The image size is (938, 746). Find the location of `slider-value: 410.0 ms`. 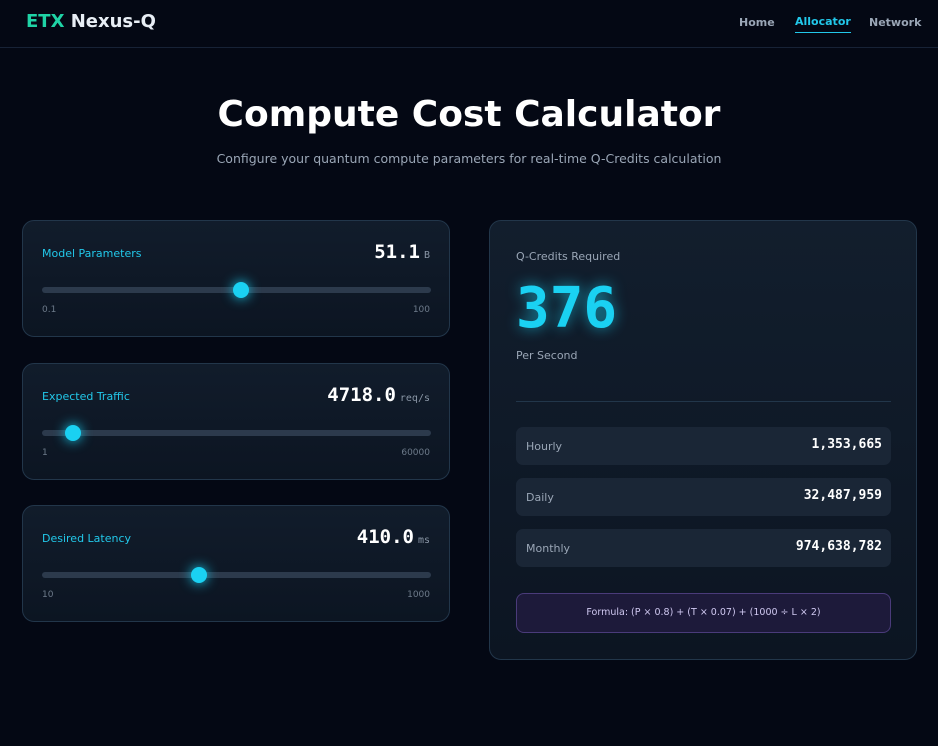

slider-value: 410.0 ms is located at coordinates (393, 537).